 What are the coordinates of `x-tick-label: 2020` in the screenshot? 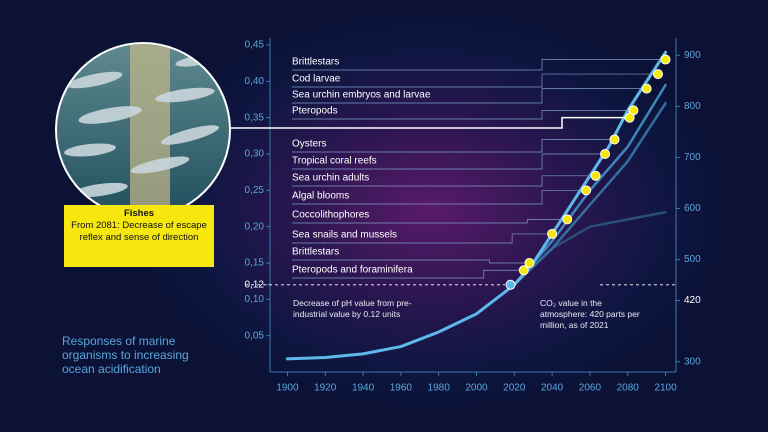 It's located at (514, 388).